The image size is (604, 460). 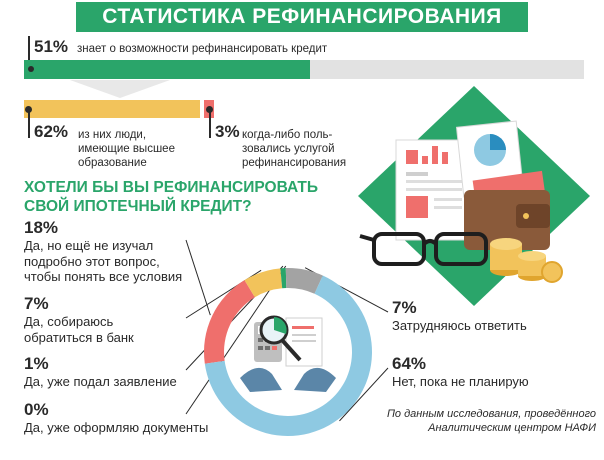 I want to click on slice-hard-to-say, so click(x=304, y=281).